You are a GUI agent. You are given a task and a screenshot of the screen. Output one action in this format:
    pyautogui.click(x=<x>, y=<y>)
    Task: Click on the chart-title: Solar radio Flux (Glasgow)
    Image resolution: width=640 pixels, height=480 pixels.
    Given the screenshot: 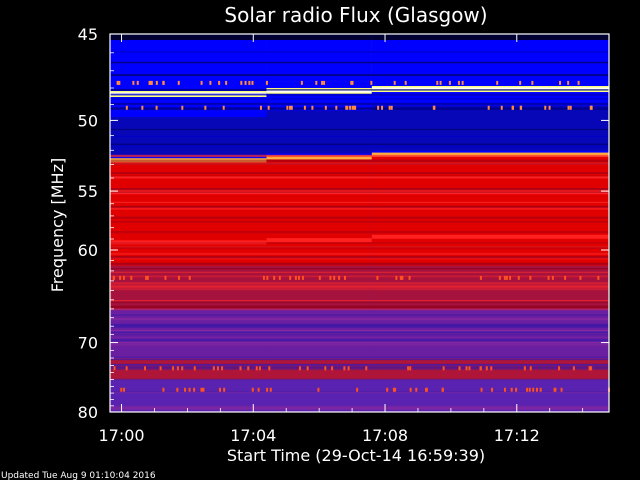 What is the action you would take?
    pyautogui.click(x=355, y=15)
    